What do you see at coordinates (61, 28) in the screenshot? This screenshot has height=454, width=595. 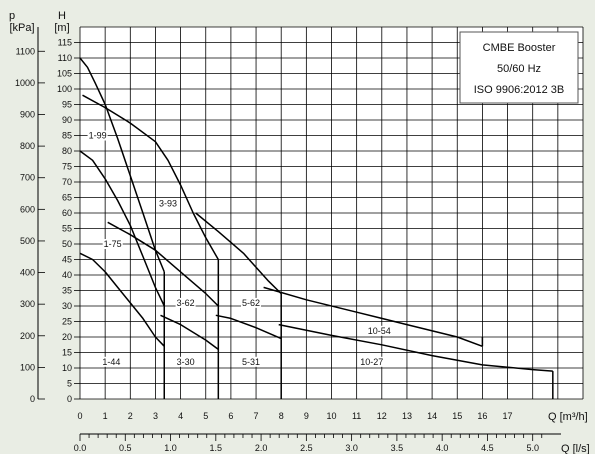 I see `h-axis-title-unit: [m]` at bounding box center [61, 28].